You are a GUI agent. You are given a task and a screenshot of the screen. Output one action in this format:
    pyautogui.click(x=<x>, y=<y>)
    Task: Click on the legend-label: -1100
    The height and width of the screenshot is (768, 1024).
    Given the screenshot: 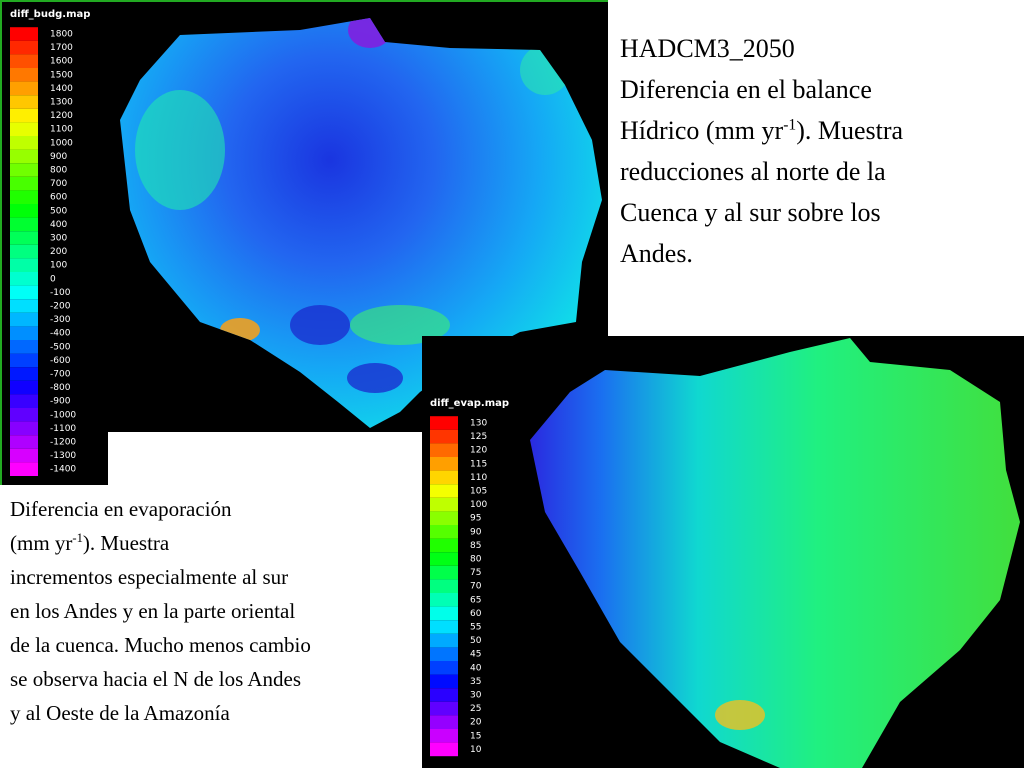 What is the action you would take?
    pyautogui.click(x=63, y=429)
    